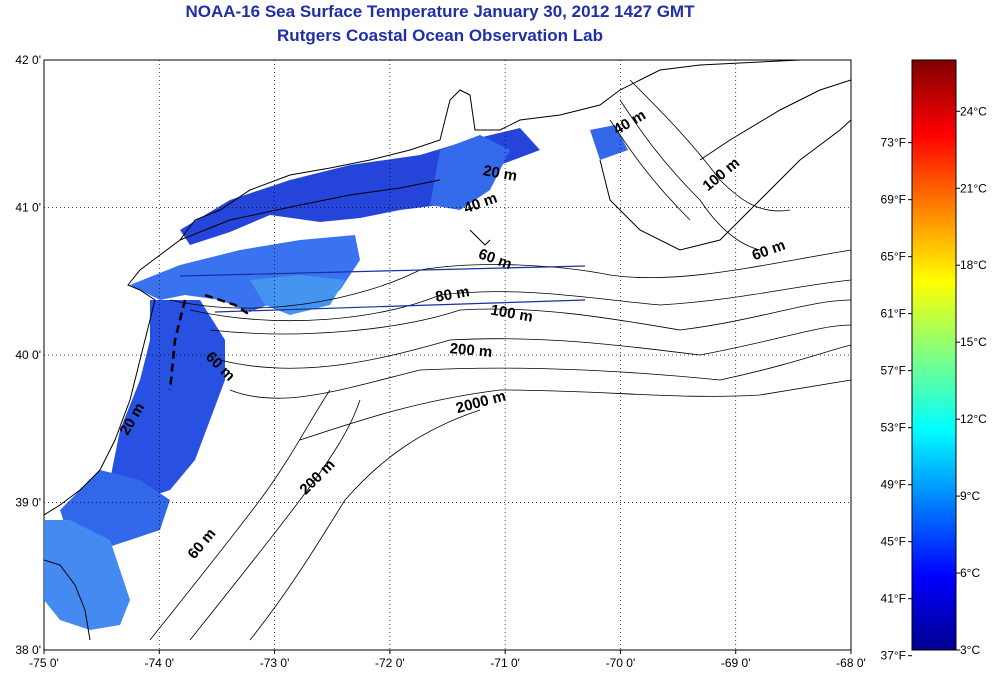 This screenshot has width=992, height=688. What do you see at coordinates (275, 663) in the screenshot?
I see `lon-tick-label: -73 0'` at bounding box center [275, 663].